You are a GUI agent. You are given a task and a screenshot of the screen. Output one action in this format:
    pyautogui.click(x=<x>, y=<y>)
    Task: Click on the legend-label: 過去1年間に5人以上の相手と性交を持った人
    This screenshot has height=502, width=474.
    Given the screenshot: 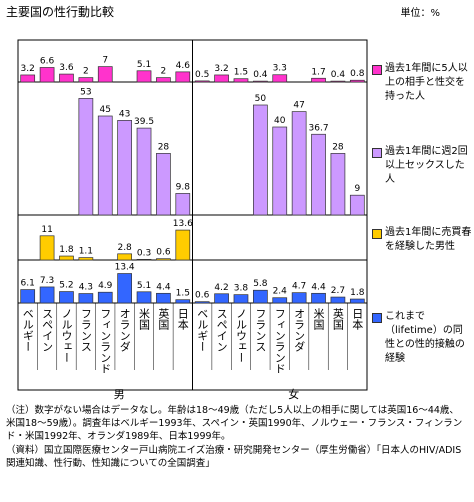 What is the action you would take?
    pyautogui.click(x=426, y=82)
    